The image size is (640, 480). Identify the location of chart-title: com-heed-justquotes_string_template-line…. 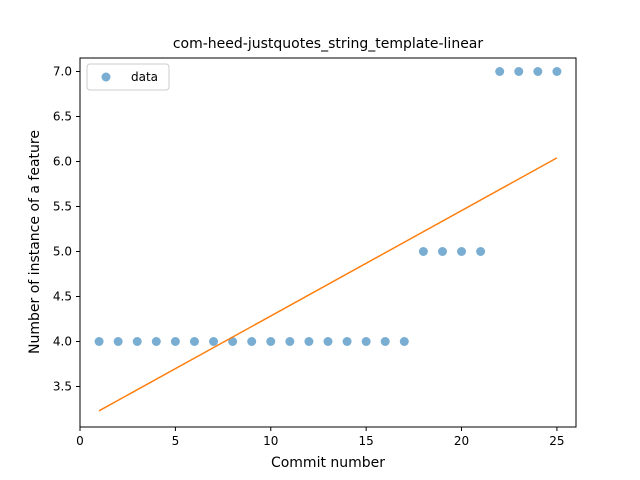
(328, 44).